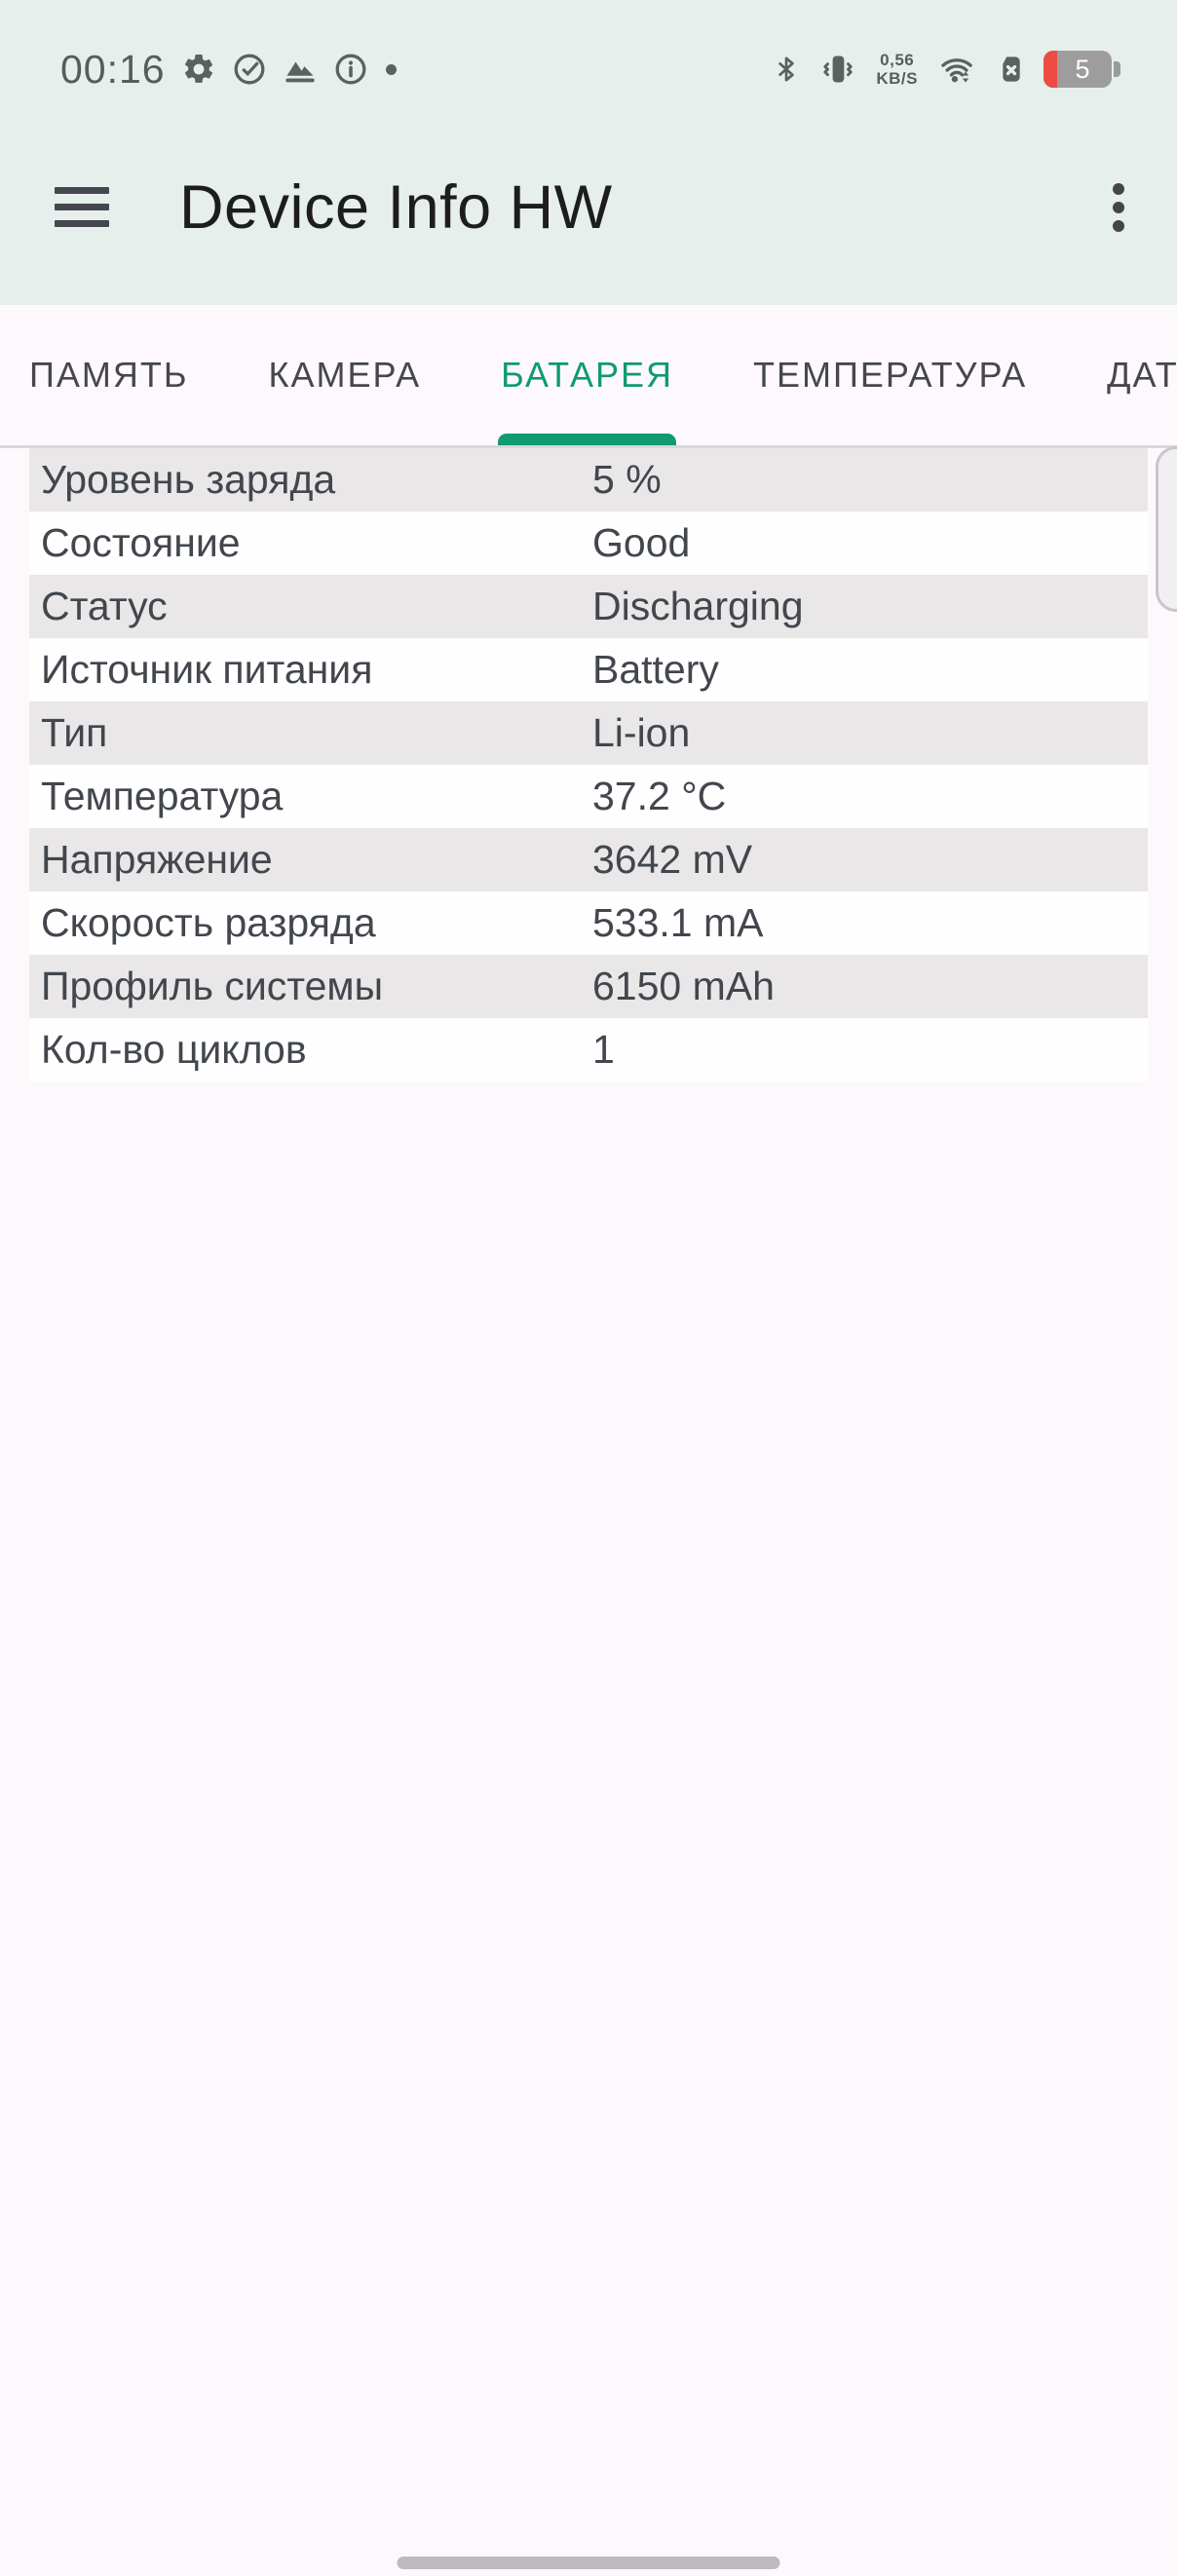 The width and height of the screenshot is (1177, 2576). What do you see at coordinates (588, 796) in the screenshot?
I see `table-row: Температура 37.2 °C` at bounding box center [588, 796].